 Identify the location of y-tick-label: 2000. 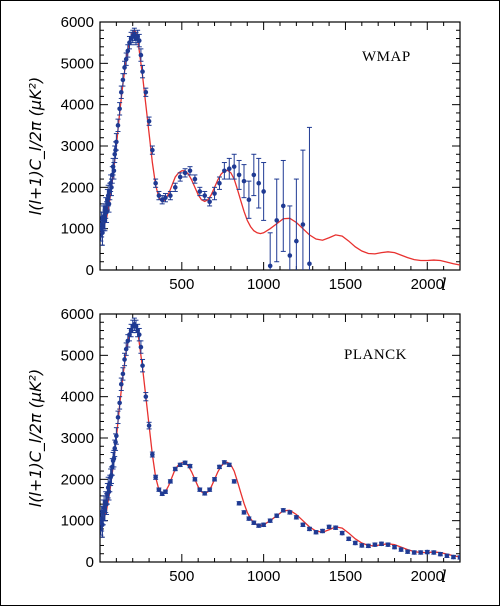
(77, 479).